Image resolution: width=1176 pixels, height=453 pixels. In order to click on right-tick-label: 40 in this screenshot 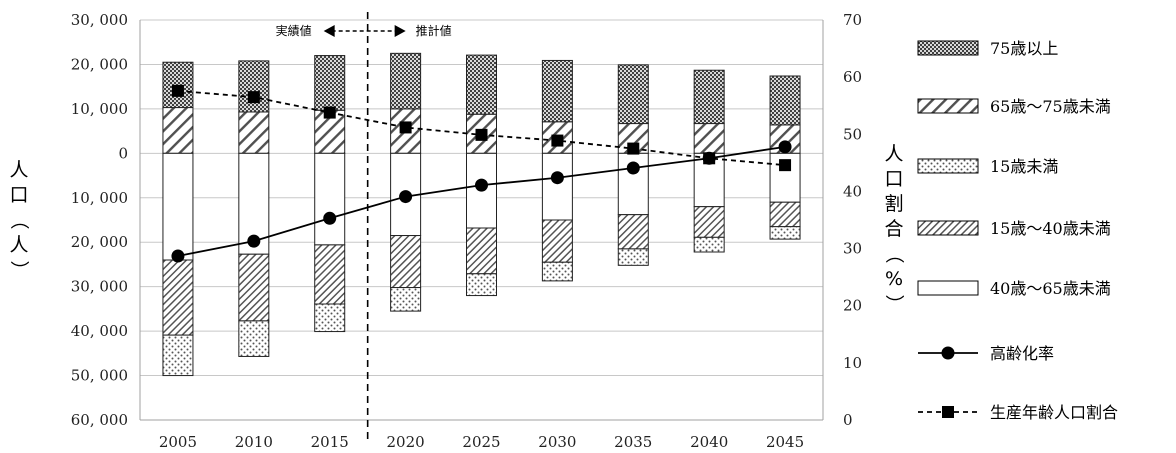, I will do `click(852, 191)`.